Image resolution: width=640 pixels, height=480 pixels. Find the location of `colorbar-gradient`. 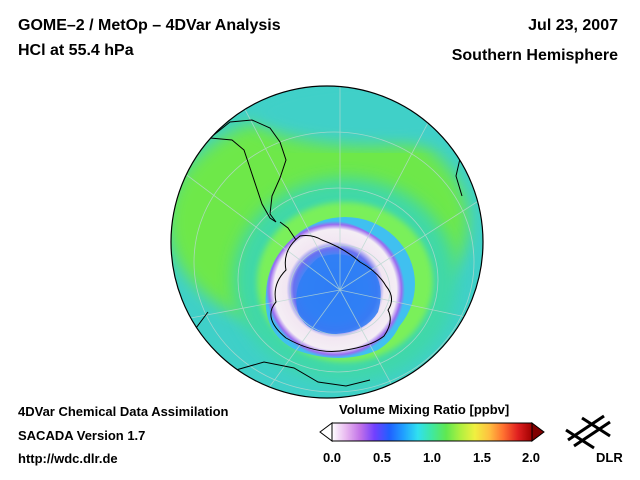

colorbar-gradient is located at coordinates (432, 432).